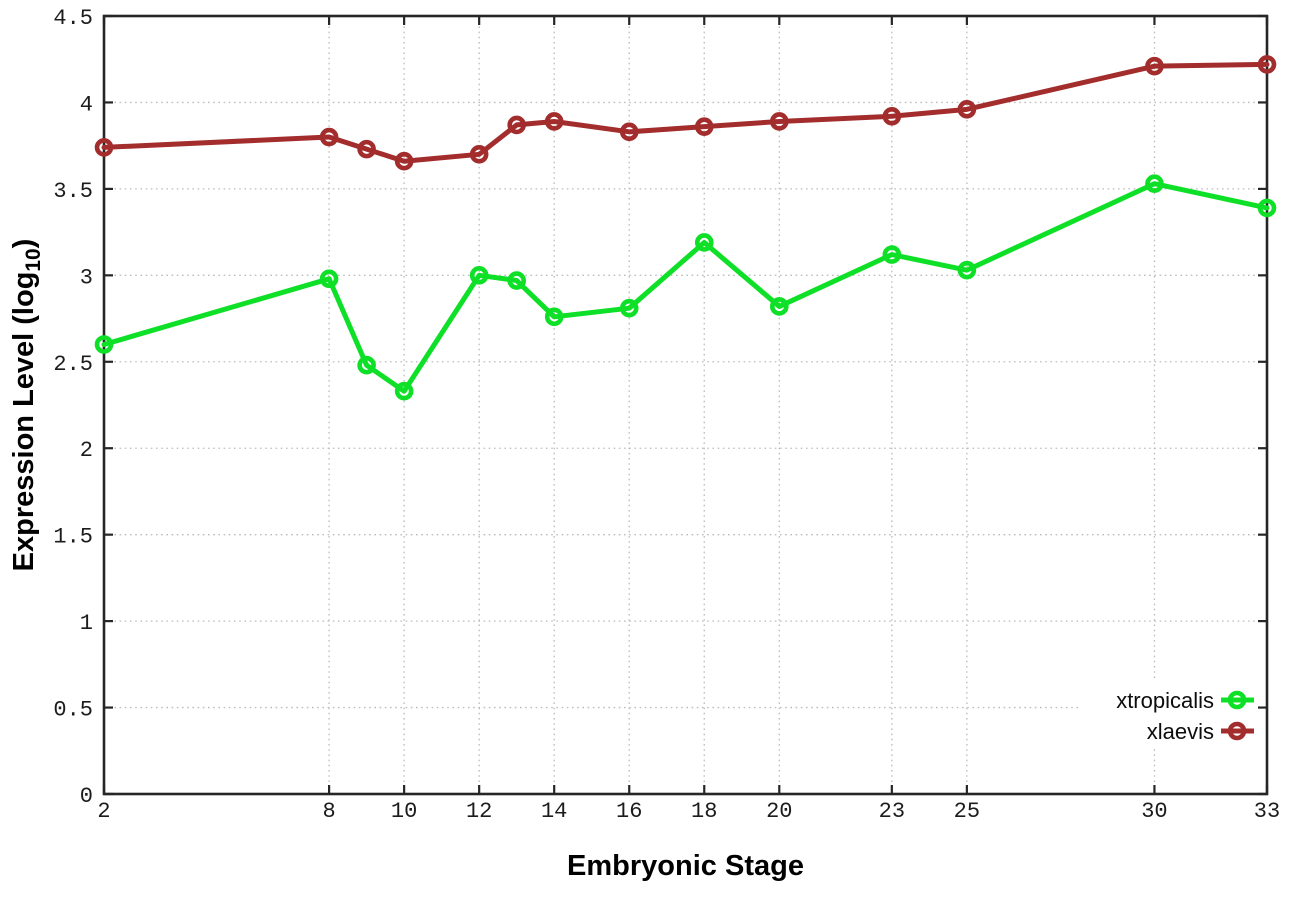  What do you see at coordinates (704, 811) in the screenshot?
I see `x-tick-label: 18` at bounding box center [704, 811].